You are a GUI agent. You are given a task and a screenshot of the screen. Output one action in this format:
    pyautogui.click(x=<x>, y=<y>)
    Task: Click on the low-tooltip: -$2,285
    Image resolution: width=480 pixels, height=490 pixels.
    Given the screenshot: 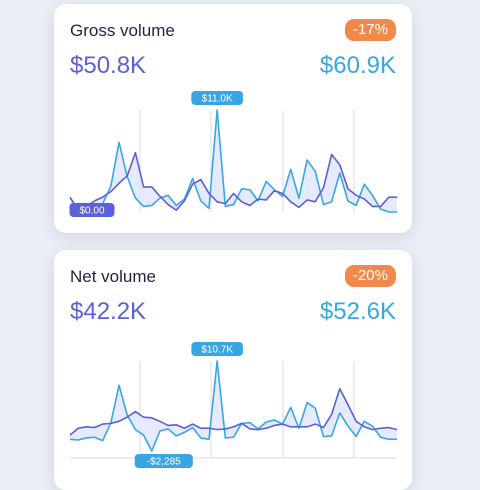 What is the action you would take?
    pyautogui.click(x=163, y=461)
    